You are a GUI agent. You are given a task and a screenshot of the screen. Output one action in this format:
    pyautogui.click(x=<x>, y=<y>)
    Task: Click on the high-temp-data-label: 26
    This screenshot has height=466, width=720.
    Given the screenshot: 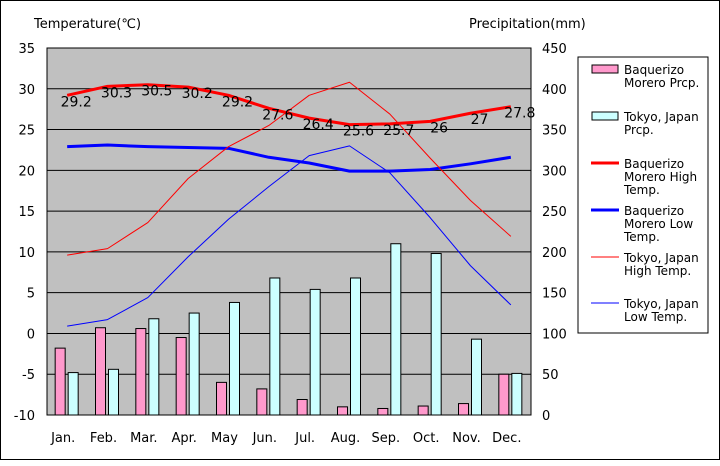 What is the action you would take?
    pyautogui.click(x=439, y=128)
    